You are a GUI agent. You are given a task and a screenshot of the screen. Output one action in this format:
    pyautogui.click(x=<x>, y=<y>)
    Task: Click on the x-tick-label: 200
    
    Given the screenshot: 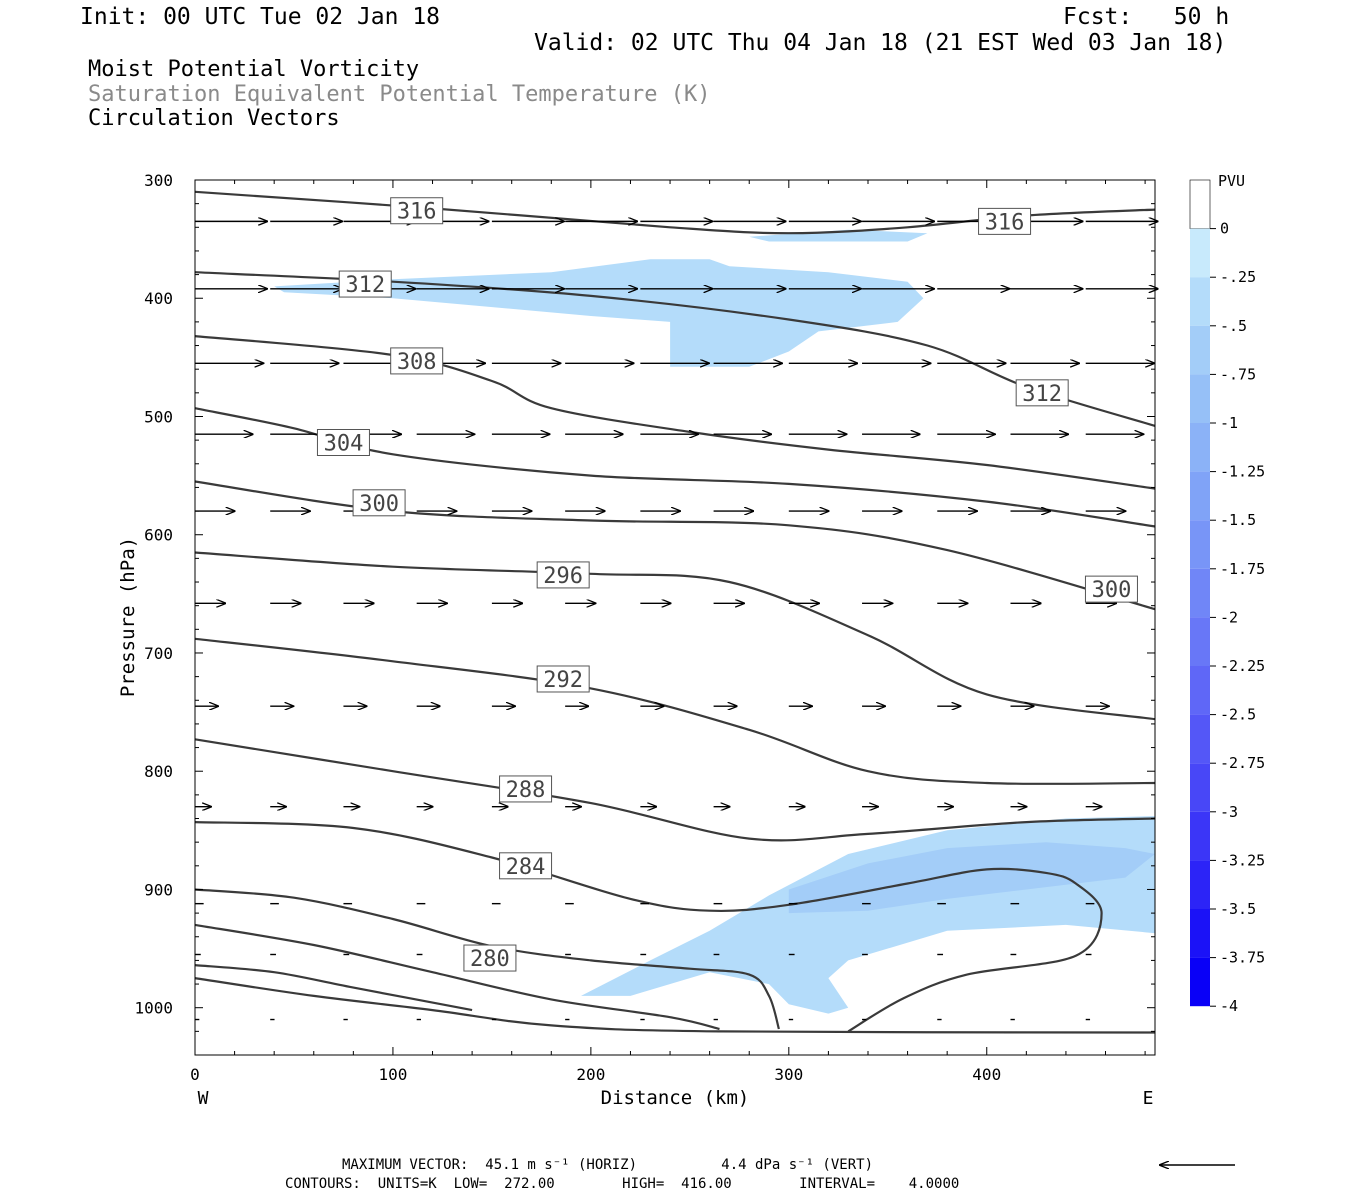 What is the action you would take?
    pyautogui.click(x=590, y=1074)
    